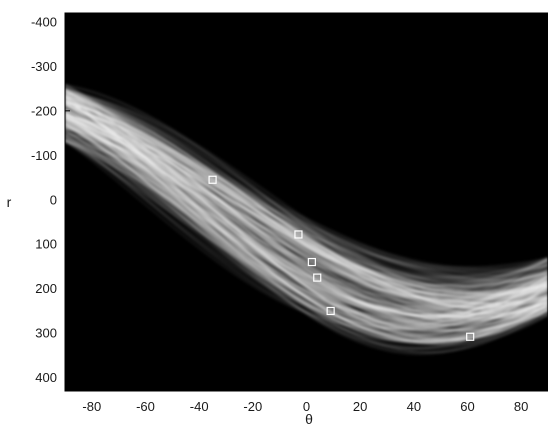 This screenshot has height=429, width=548. Describe the element at coordinates (521, 406) in the screenshot. I see `x-tick-label: 80` at that location.